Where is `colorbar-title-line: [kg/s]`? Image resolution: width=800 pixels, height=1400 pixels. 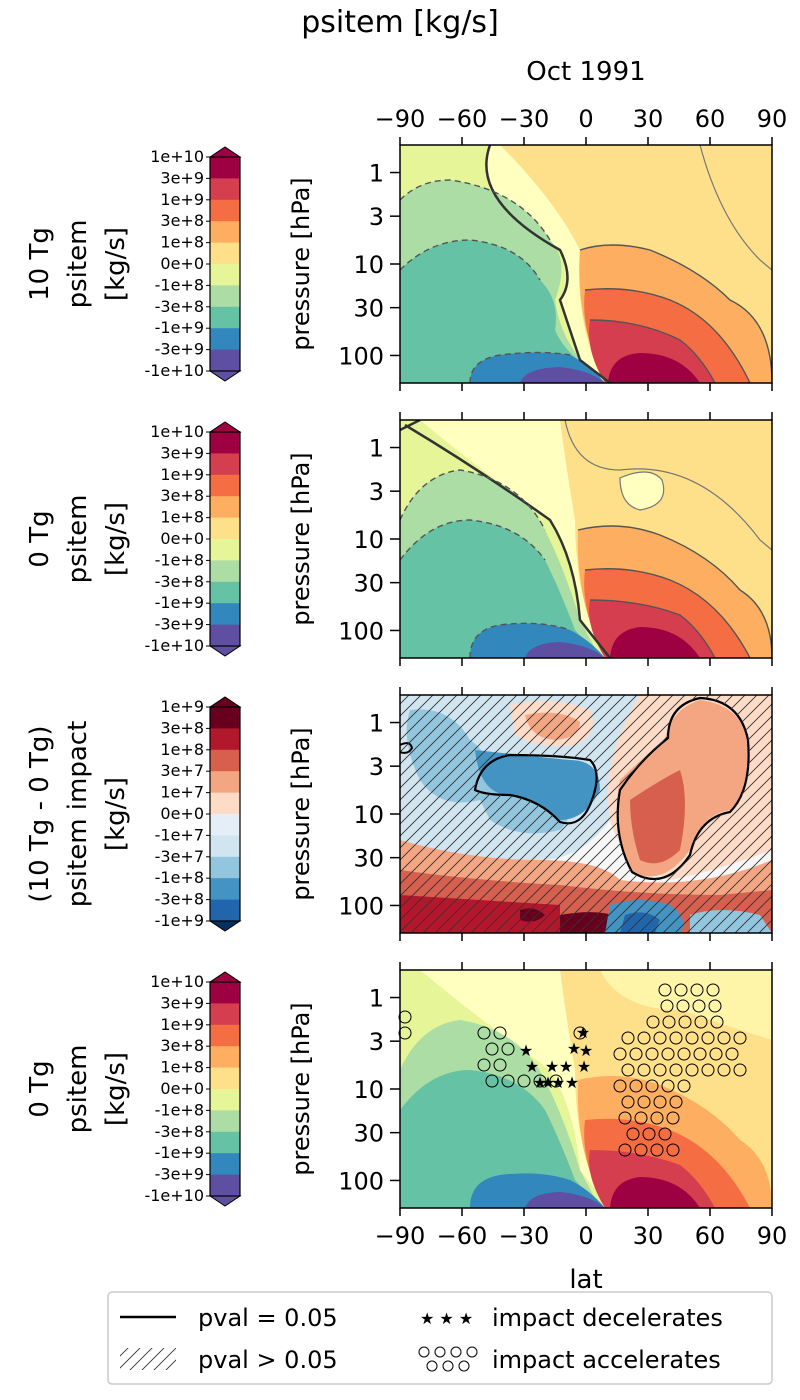 colorbar-title-line: [kg/s] is located at coordinates (116, 1089).